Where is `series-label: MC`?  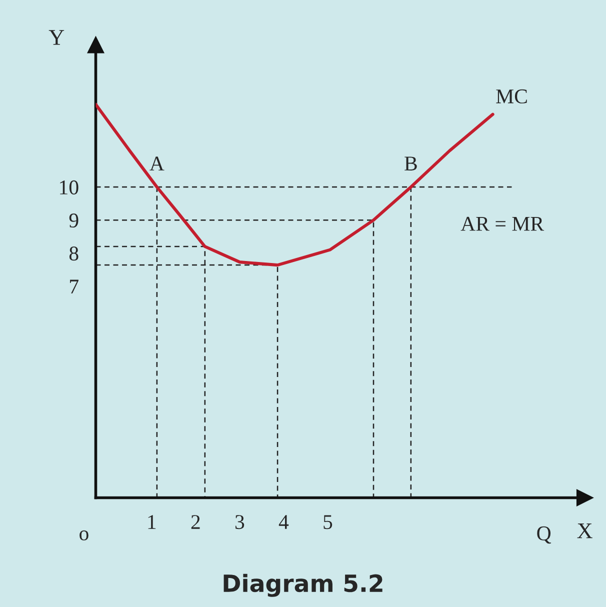 series-label: MC is located at coordinates (511, 96).